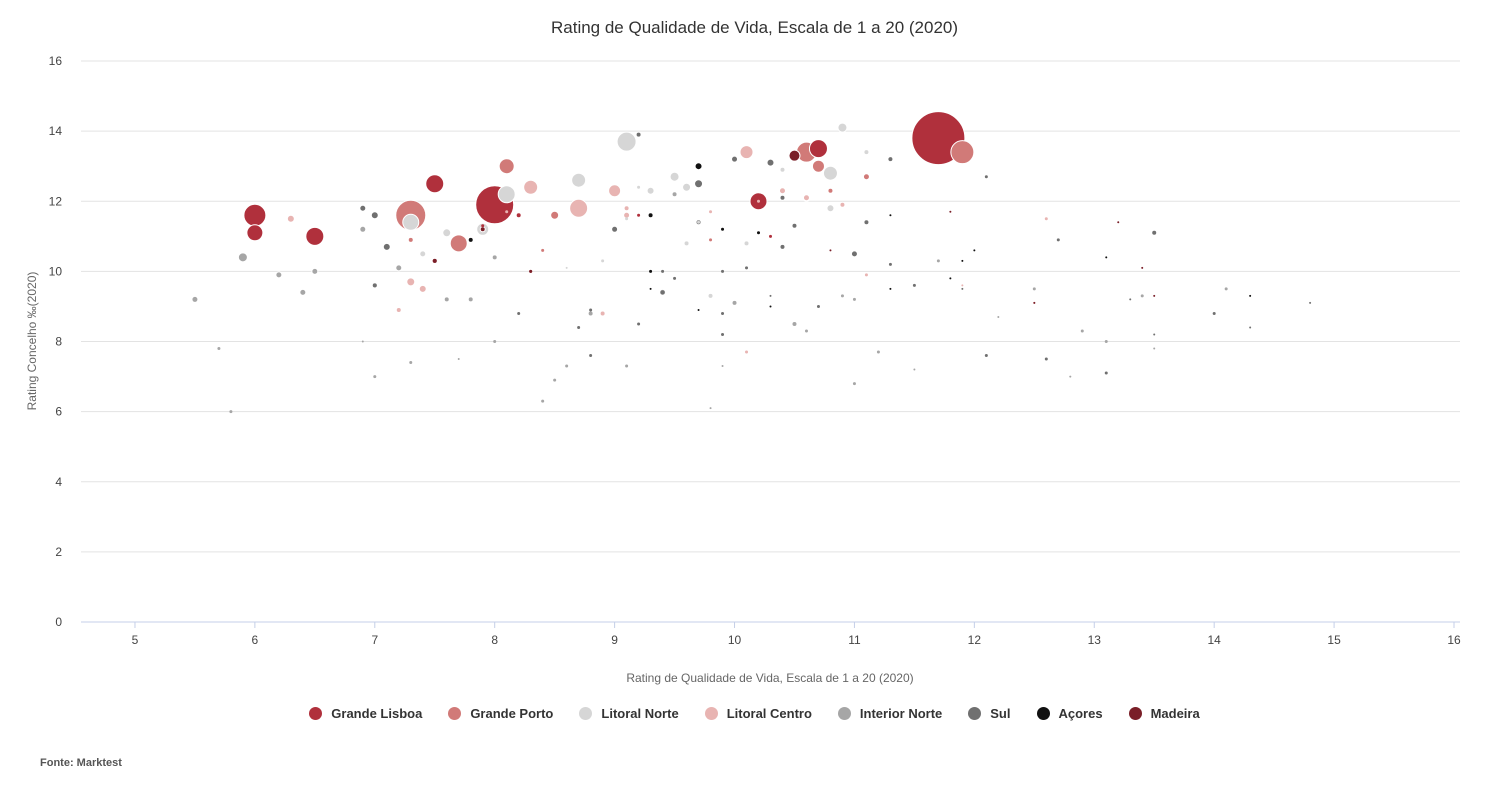 This screenshot has height=799, width=1509. Describe the element at coordinates (1164, 713) in the screenshot. I see `legend-item-madeira: Madeira` at that location.